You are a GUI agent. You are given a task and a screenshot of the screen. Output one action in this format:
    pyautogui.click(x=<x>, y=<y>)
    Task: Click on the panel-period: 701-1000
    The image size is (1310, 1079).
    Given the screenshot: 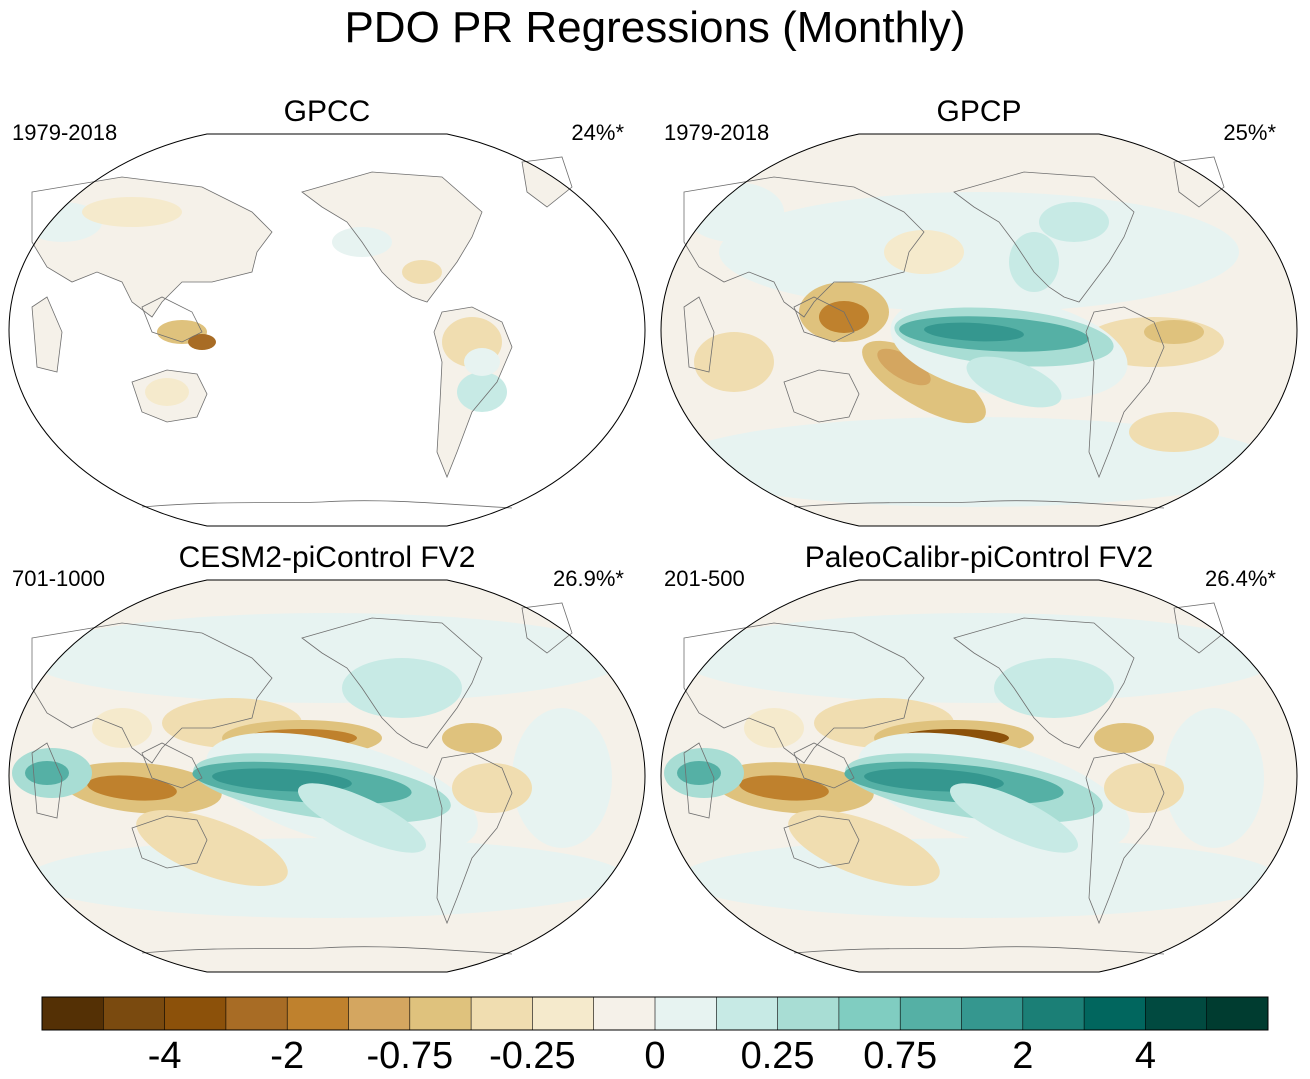 What is the action you would take?
    pyautogui.click(x=58, y=578)
    